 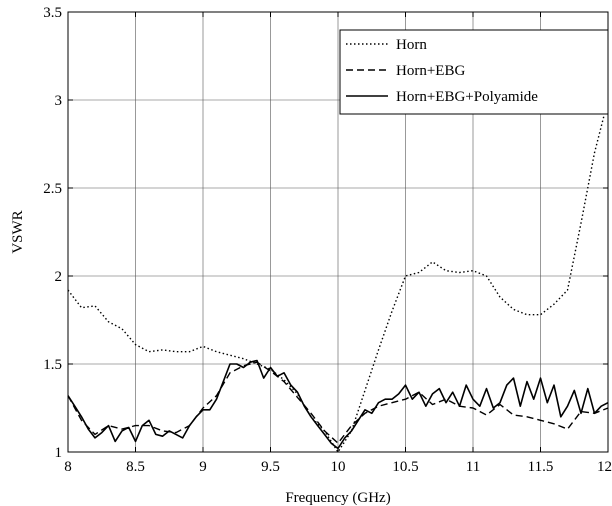 I want to click on y-tick-label: 2.5, so click(x=52, y=189).